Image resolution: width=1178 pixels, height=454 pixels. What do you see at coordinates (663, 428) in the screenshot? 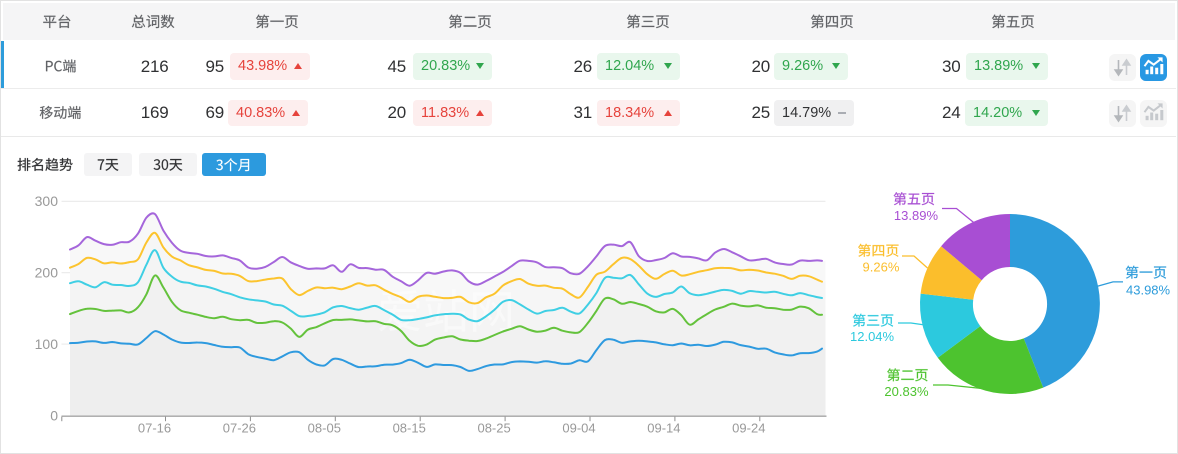
I see `svg-text: 09-14` at bounding box center [663, 428].